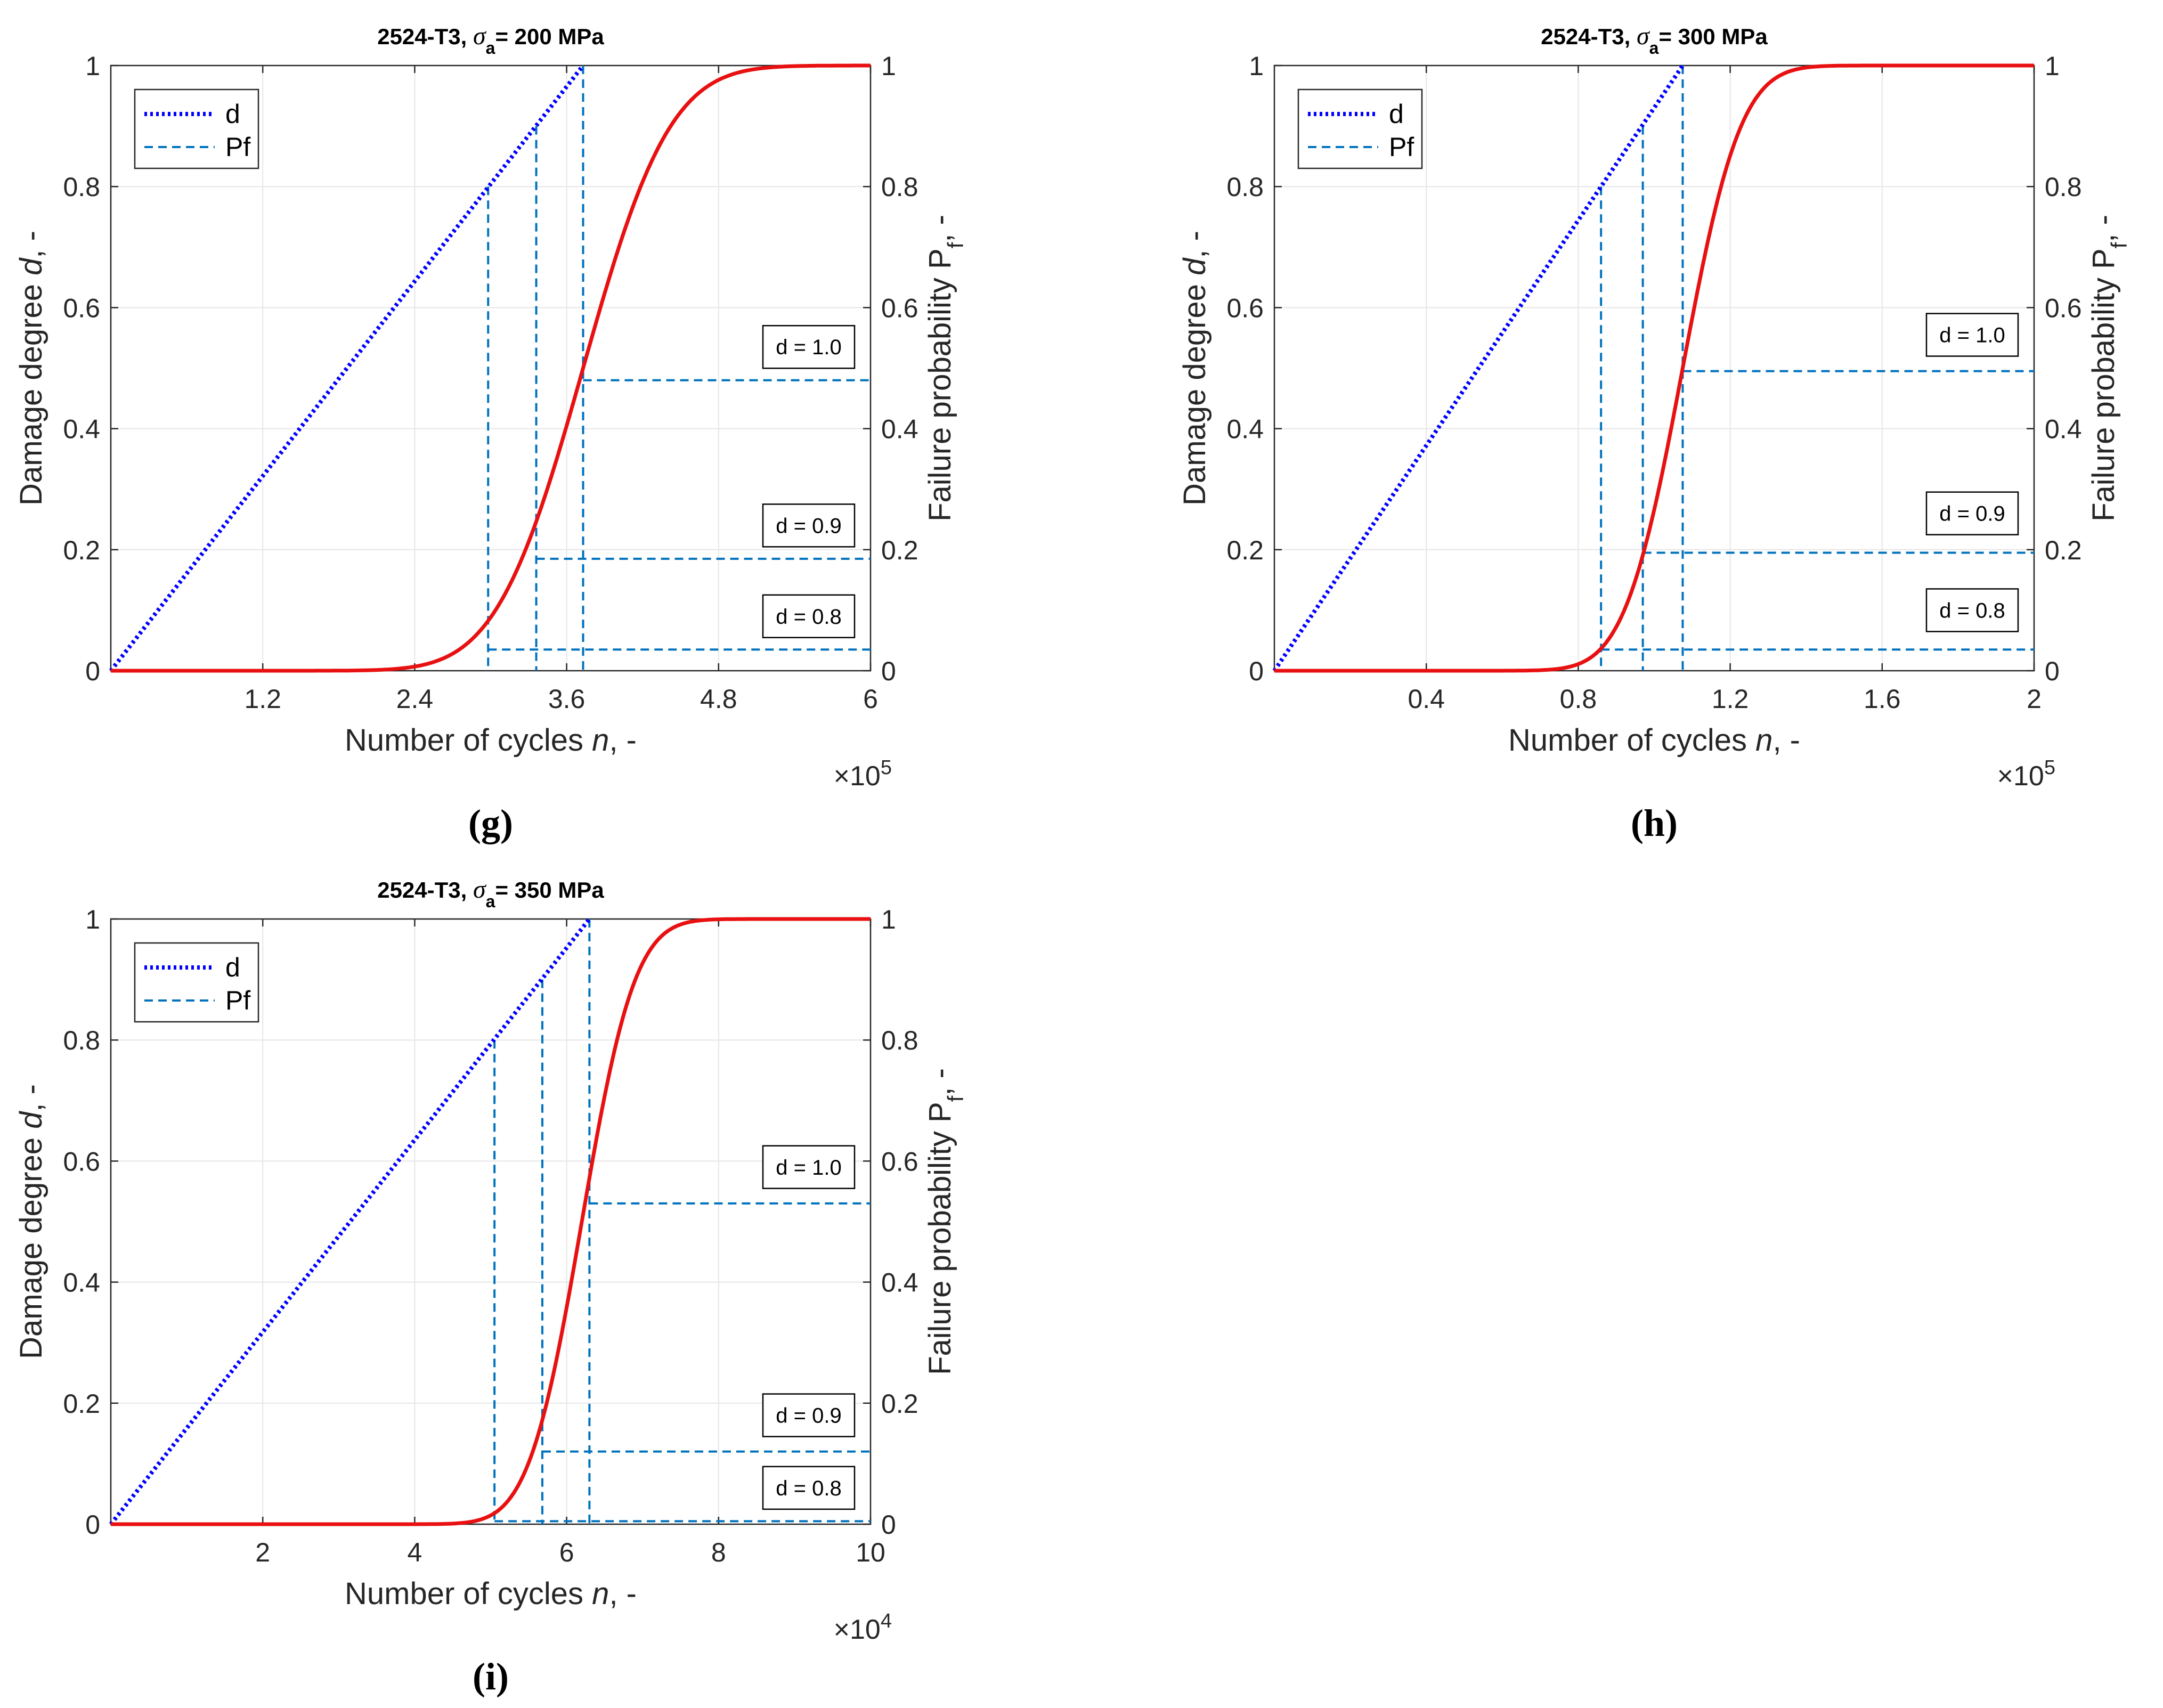 This screenshot has width=2163, height=1708. Describe the element at coordinates (899, 1283) in the screenshot. I see `y-tick-label-right: 0.4` at that location.